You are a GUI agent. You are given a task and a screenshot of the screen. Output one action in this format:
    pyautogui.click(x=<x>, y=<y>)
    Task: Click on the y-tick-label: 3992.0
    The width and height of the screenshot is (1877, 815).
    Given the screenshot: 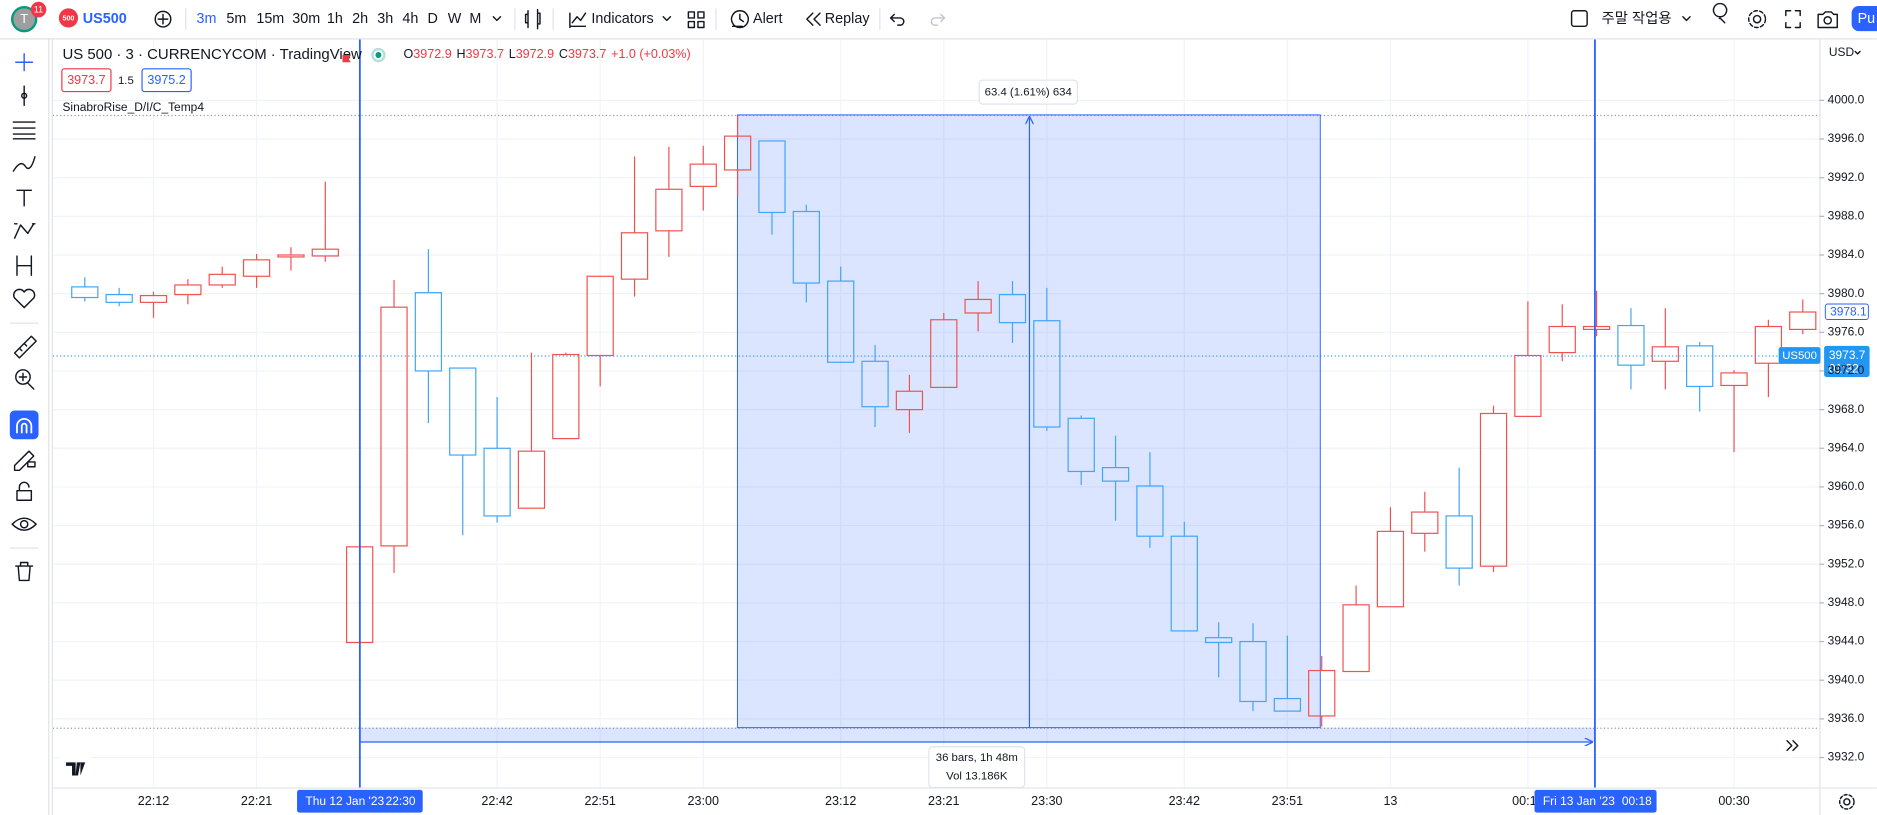 What is the action you would take?
    pyautogui.click(x=1846, y=177)
    